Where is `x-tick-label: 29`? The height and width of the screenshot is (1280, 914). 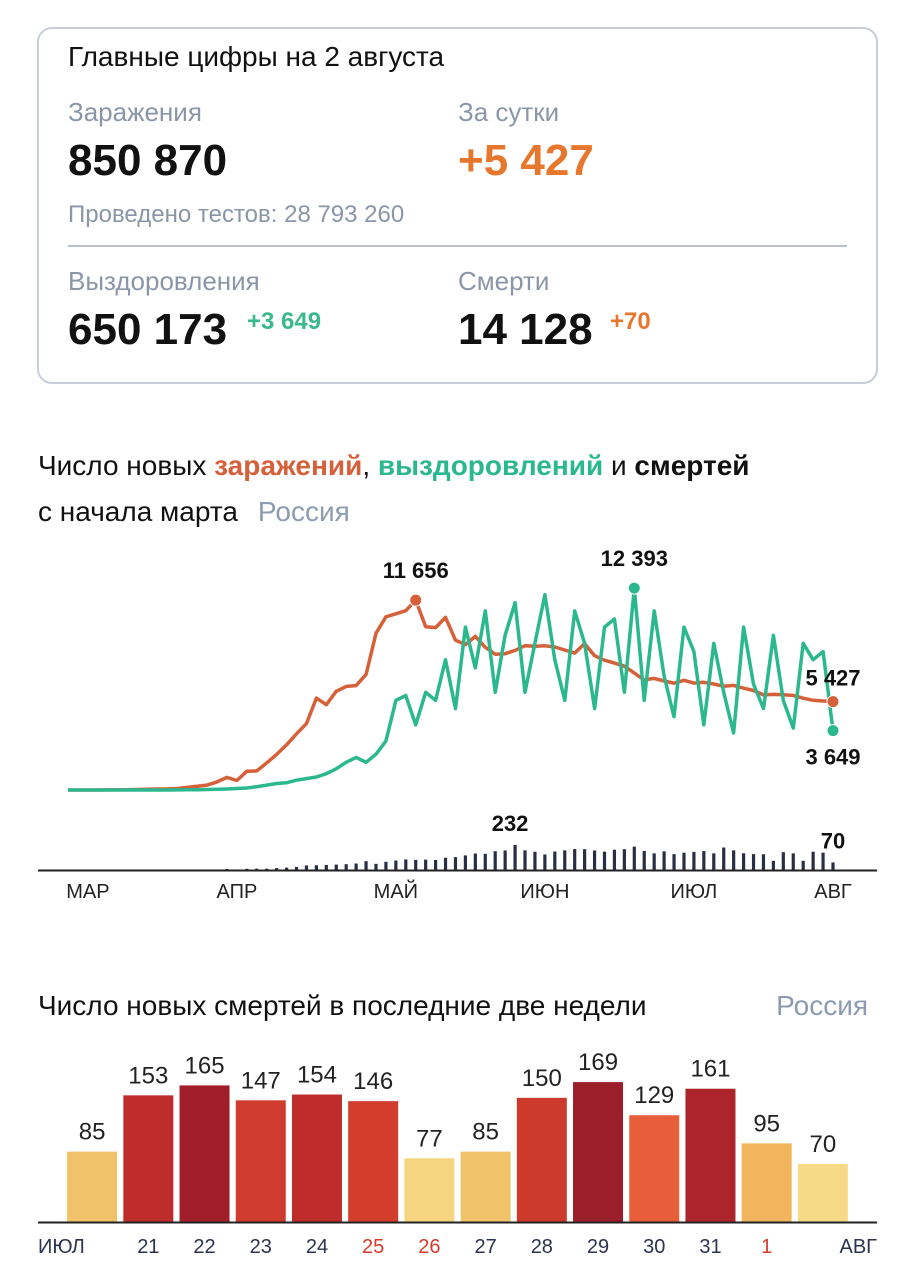 x-tick-label: 29 is located at coordinates (598, 1247).